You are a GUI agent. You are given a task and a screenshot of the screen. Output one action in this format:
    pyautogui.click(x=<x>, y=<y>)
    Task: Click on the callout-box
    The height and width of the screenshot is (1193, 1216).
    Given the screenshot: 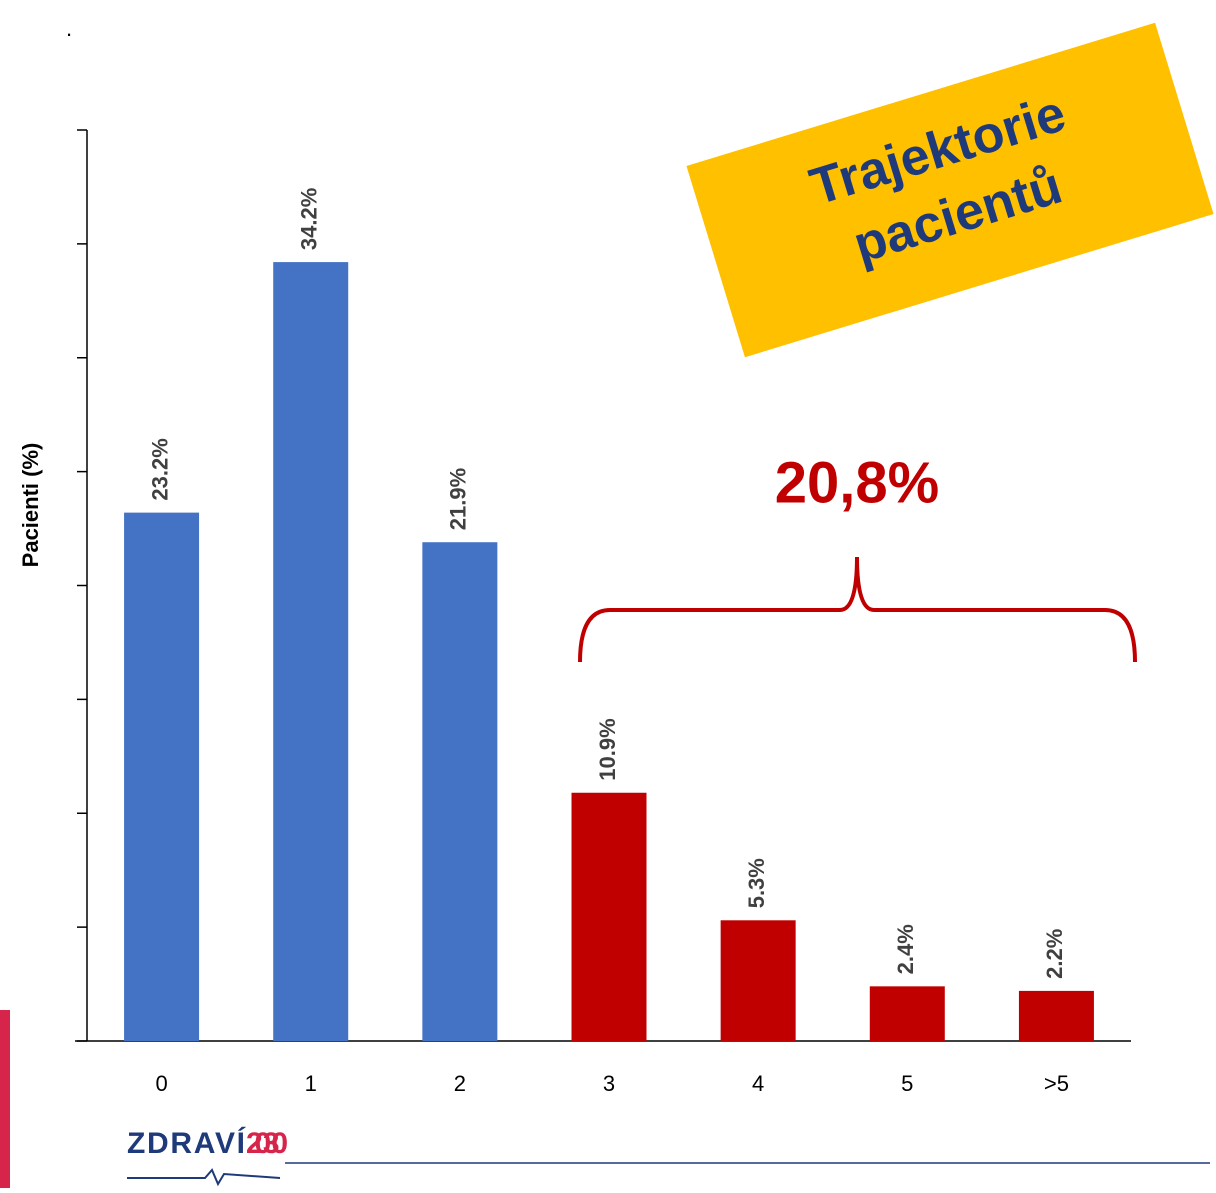 What is the action you would take?
    pyautogui.click(x=950, y=190)
    